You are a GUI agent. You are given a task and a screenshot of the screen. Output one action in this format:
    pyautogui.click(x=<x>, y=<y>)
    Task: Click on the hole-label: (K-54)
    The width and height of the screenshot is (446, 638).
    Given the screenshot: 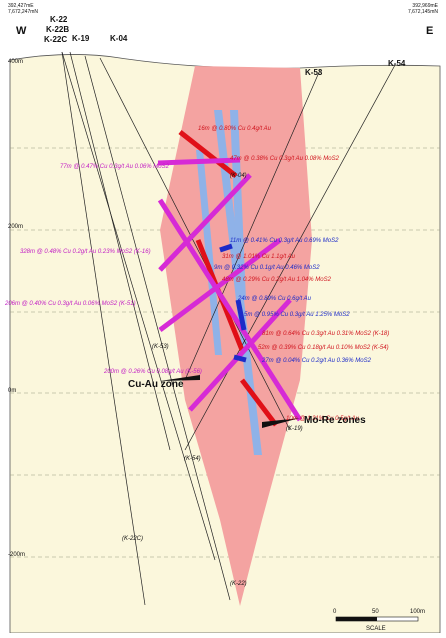 What is the action you would take?
    pyautogui.click(x=192, y=459)
    